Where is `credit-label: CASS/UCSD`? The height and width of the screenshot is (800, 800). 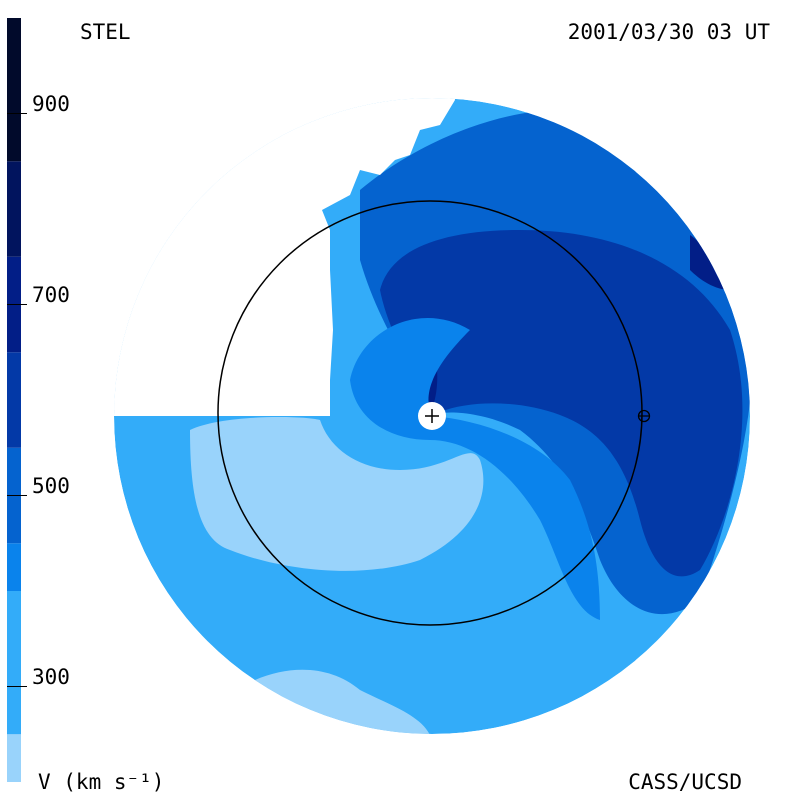 credit-label: CASS/UCSD is located at coordinates (685, 782).